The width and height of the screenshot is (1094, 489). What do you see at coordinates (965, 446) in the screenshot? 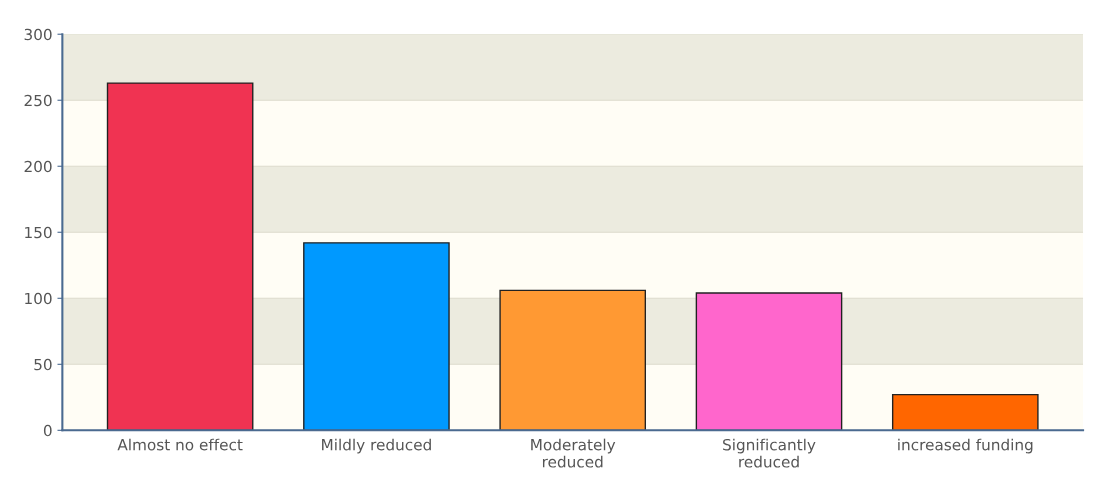
I see `x-tick-label: increased funding` at bounding box center [965, 446].